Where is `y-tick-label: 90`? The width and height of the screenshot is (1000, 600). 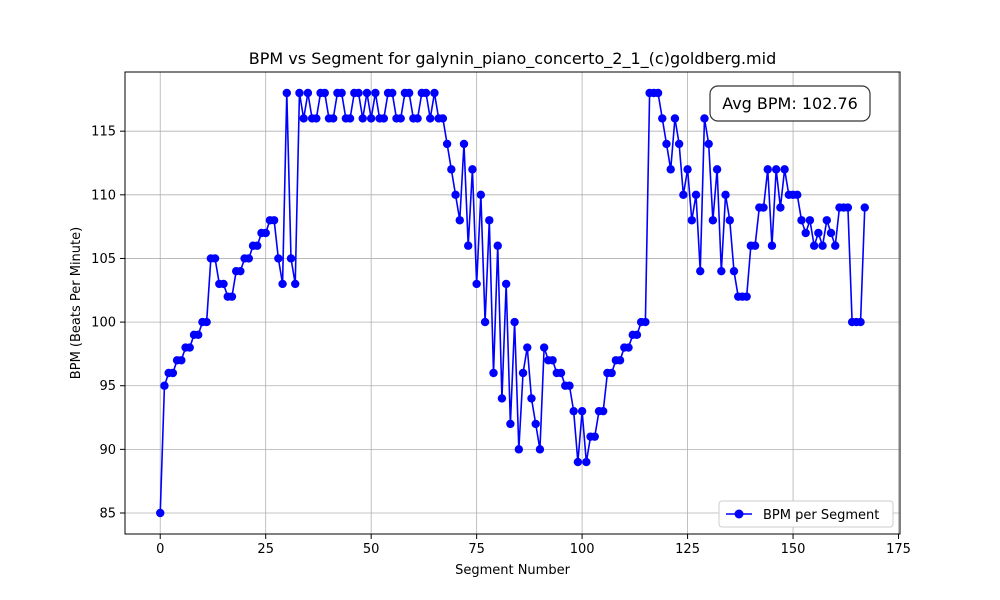 y-tick-label: 90 is located at coordinates (107, 450).